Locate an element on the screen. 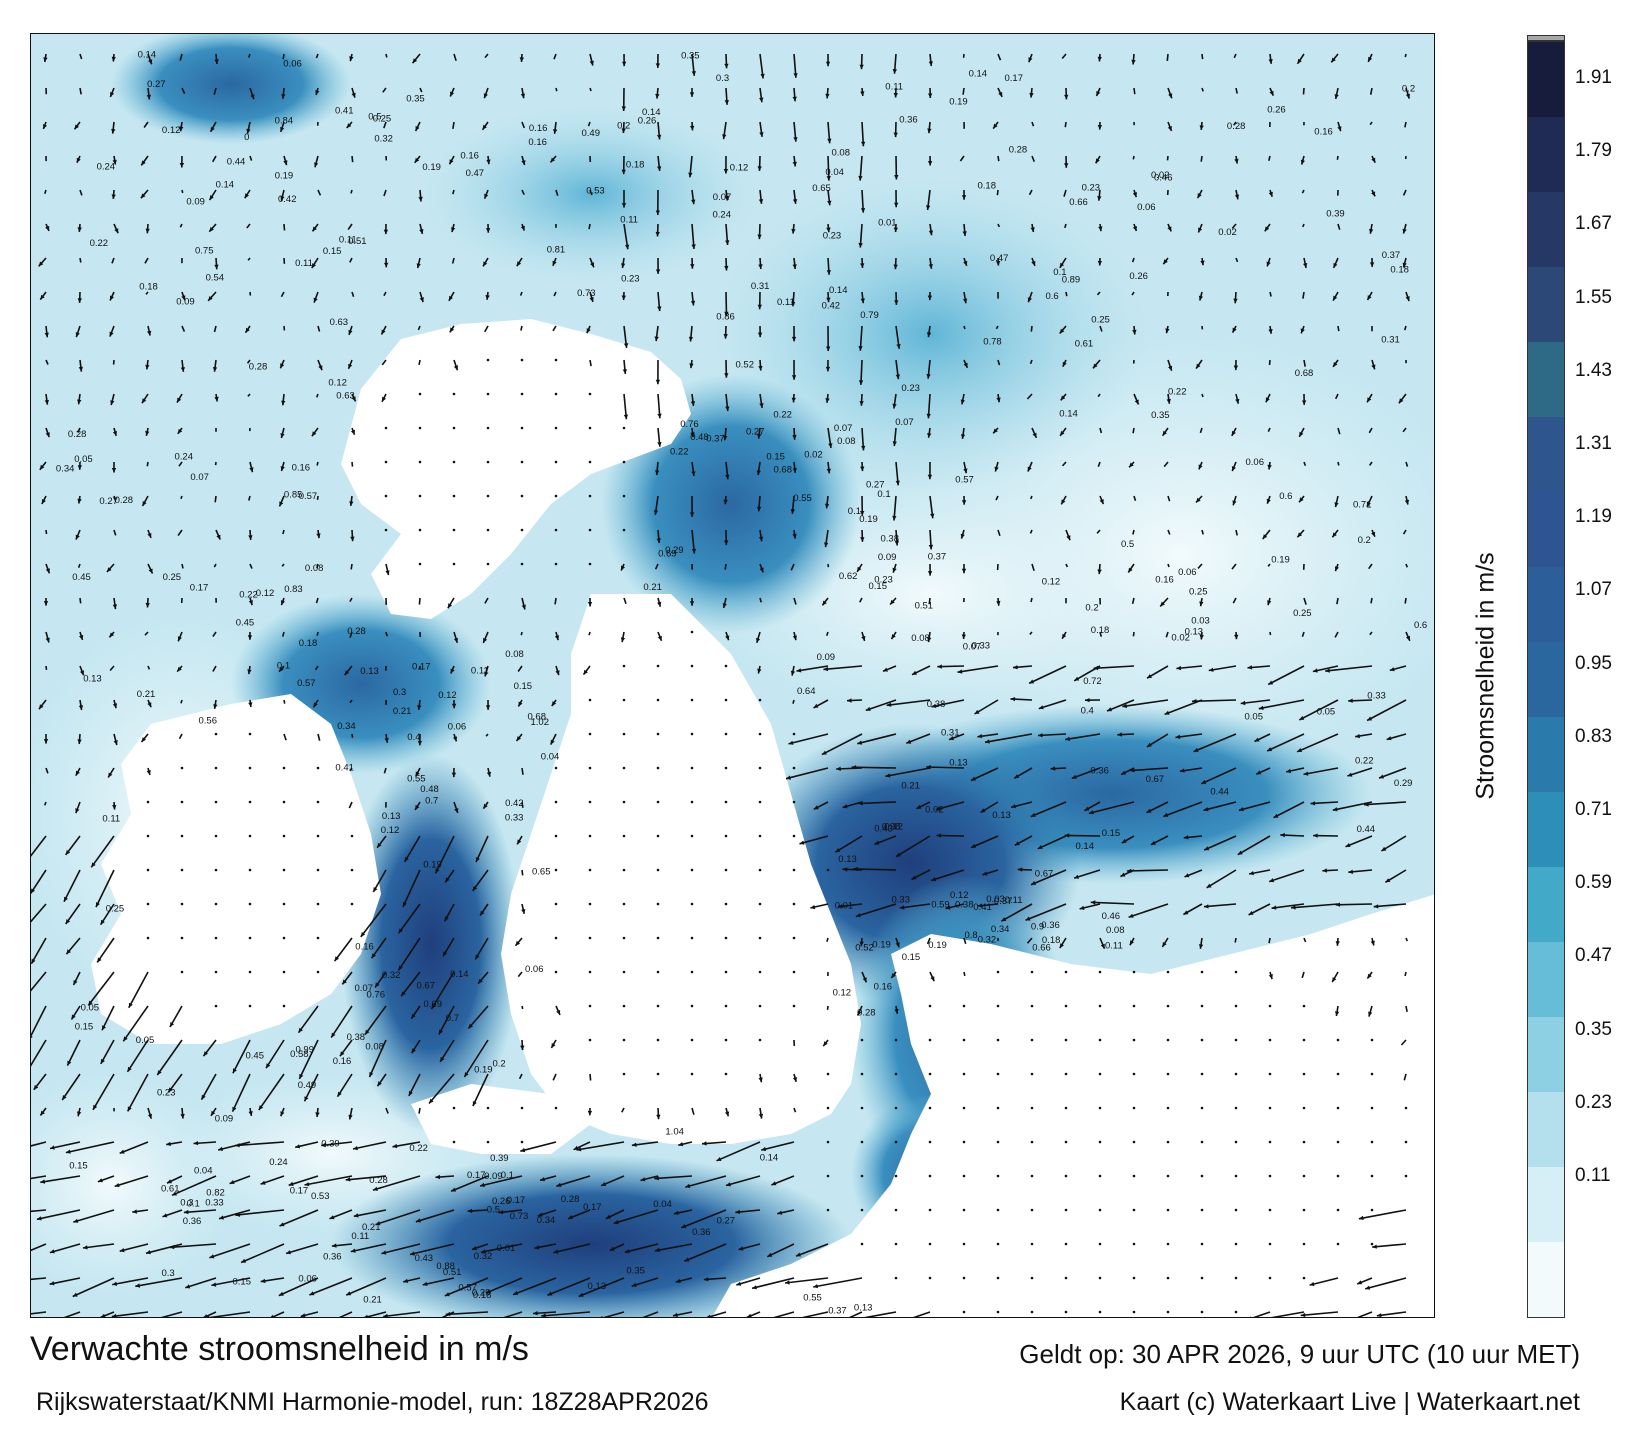 The width and height of the screenshot is (1650, 1450). speed-value-label: 0.37 is located at coordinates (837, 1310).